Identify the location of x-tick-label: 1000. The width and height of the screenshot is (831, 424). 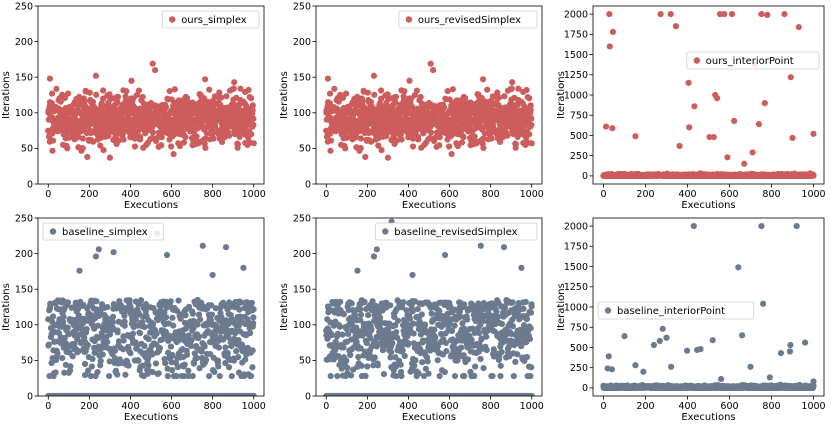
(254, 406).